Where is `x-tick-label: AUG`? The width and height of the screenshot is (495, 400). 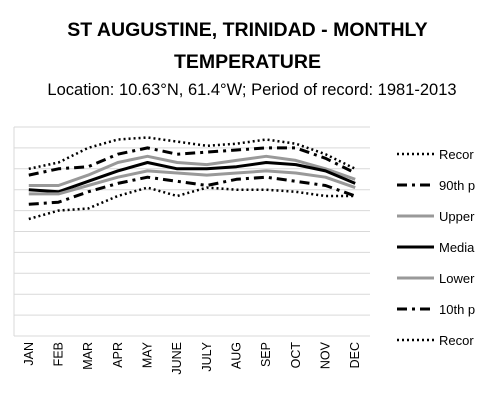
x-tick-label: AUG is located at coordinates (237, 355).